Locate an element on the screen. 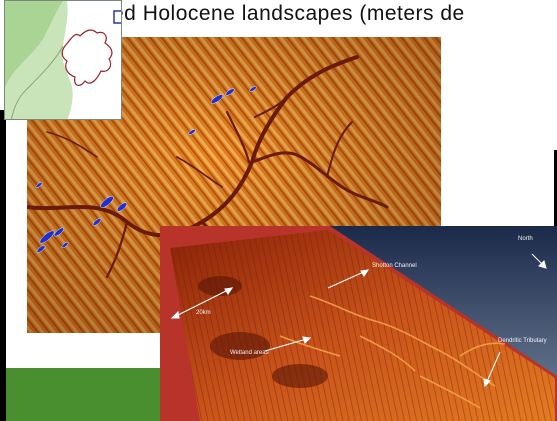 The height and width of the screenshot is (421, 557). slide-title: ed Holocene landscapes (meters de is located at coordinates (271, 13).